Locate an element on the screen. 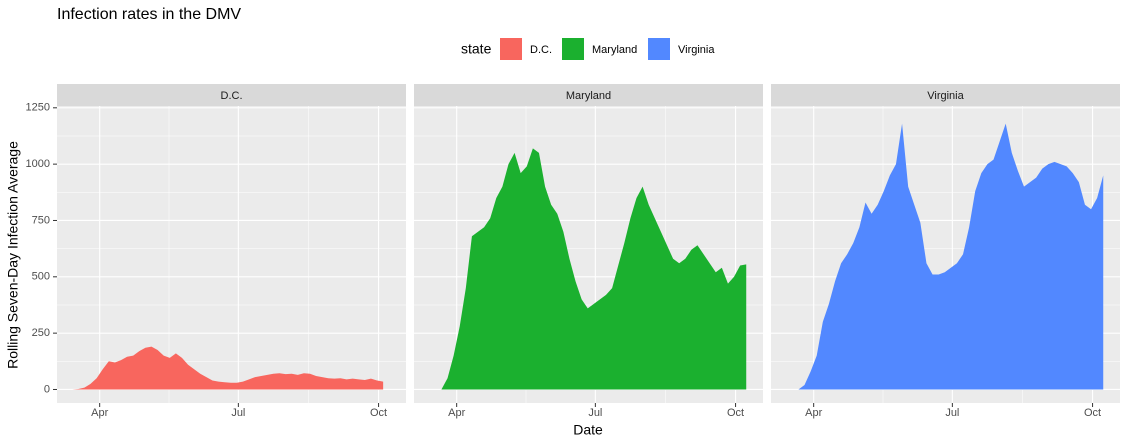  x-axis-label: Date is located at coordinates (588, 430).